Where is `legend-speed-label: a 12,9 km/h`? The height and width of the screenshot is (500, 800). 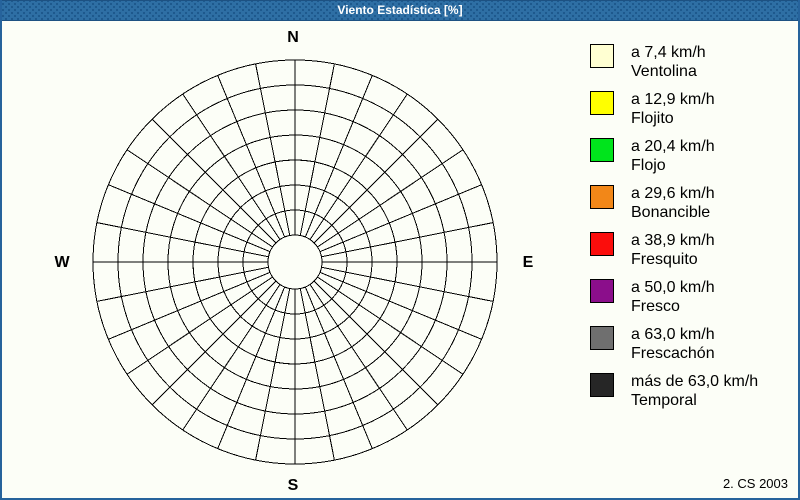 legend-speed-label: a 12,9 km/h is located at coordinates (673, 99).